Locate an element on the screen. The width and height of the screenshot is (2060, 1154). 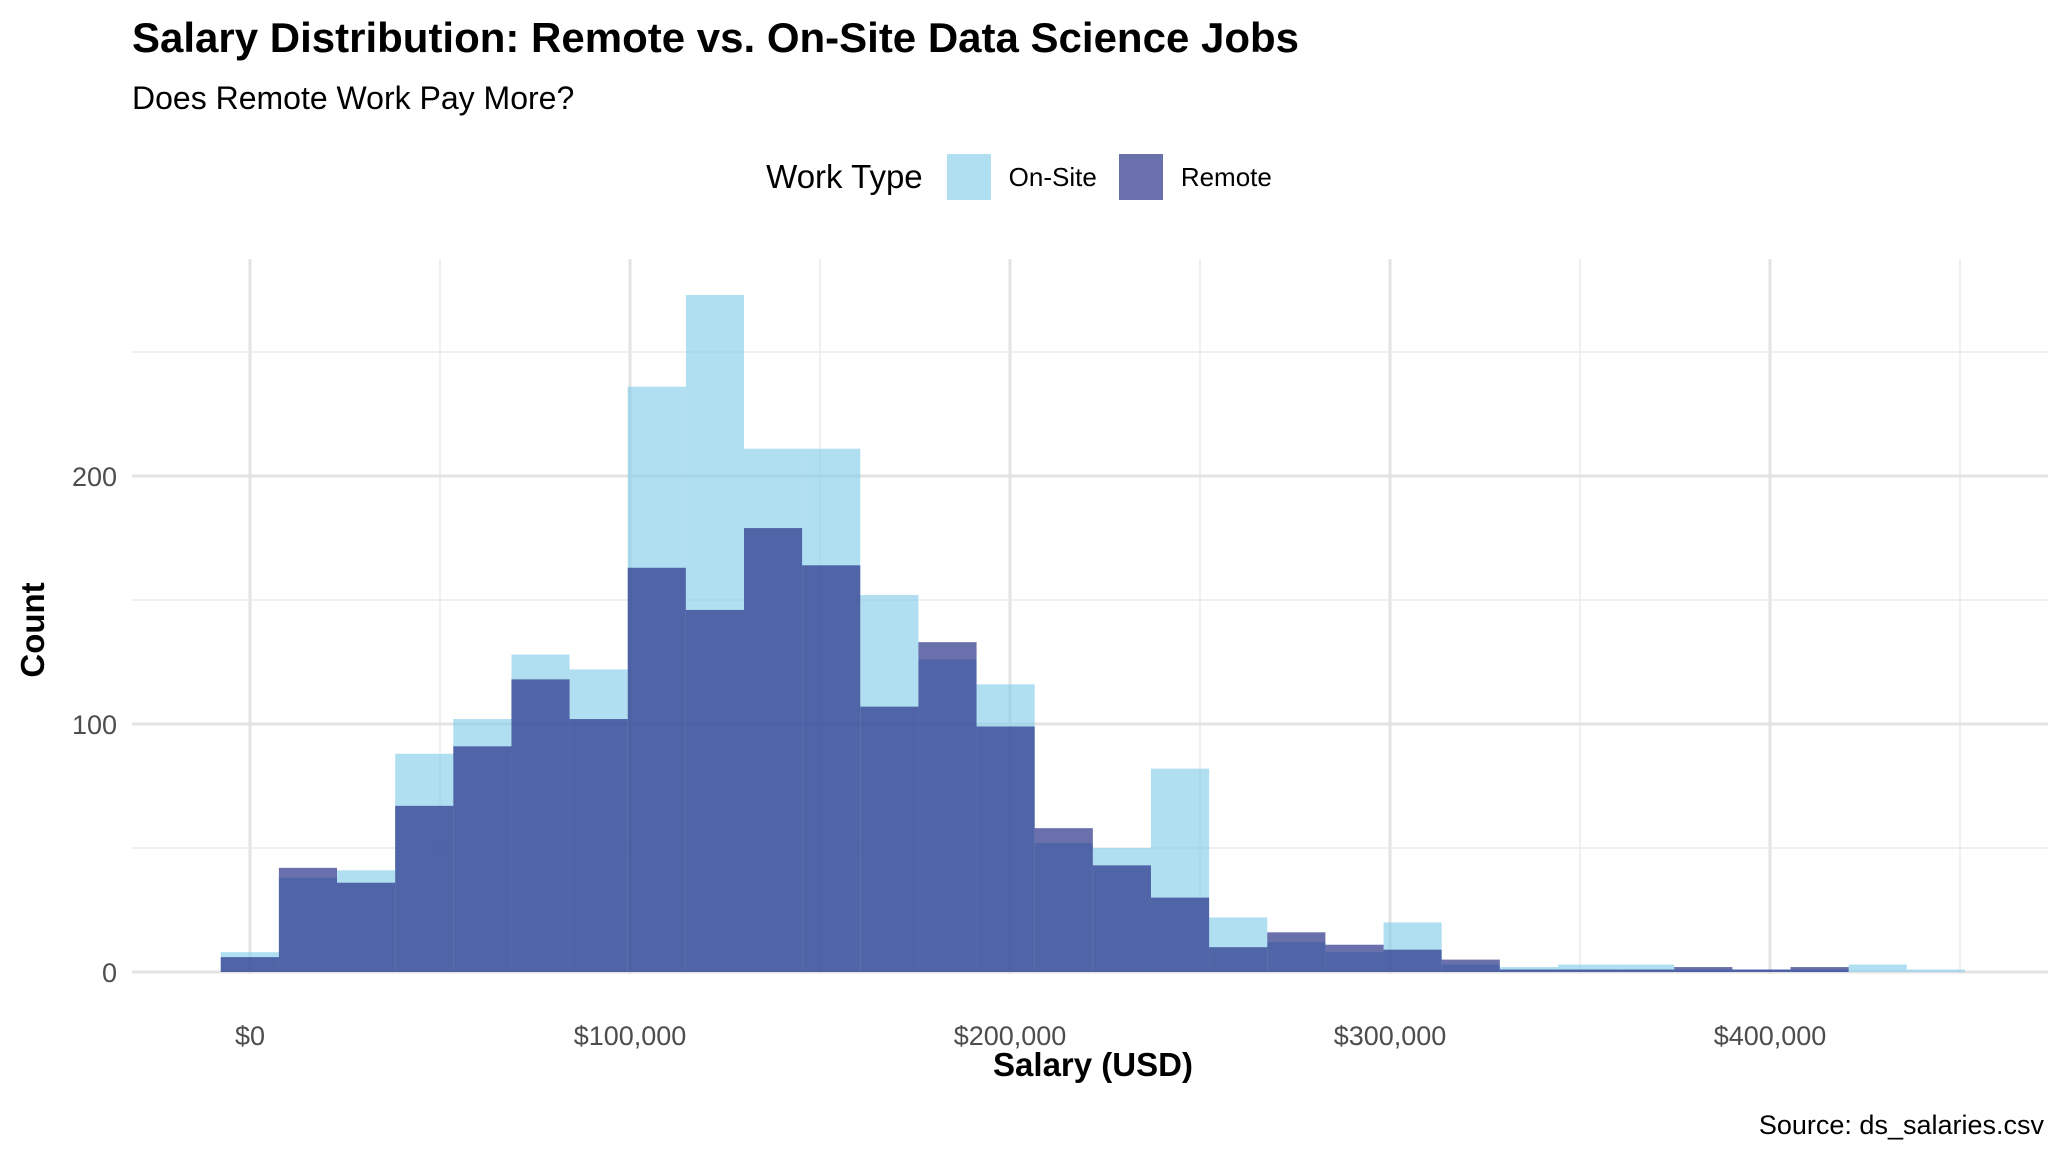
legend-label-remote: Remote is located at coordinates (1226, 176).